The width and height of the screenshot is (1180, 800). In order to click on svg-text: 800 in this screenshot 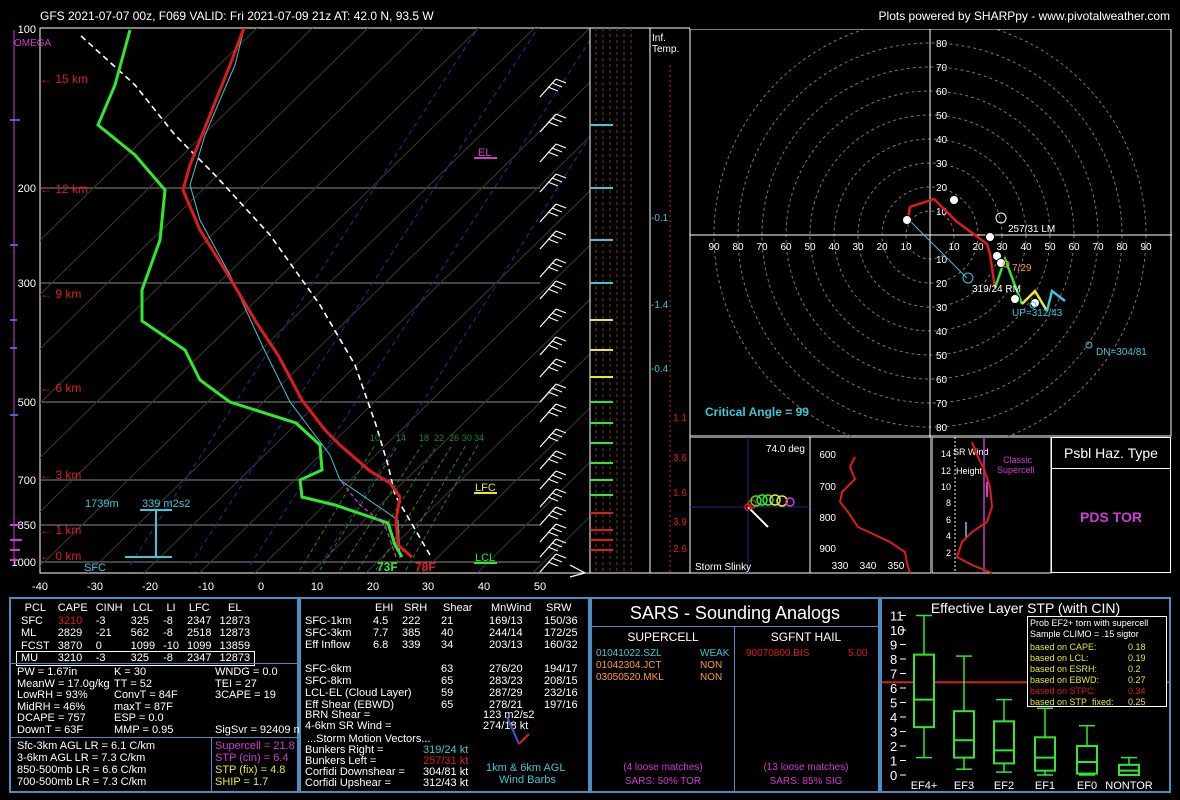, I will do `click(827, 518)`.